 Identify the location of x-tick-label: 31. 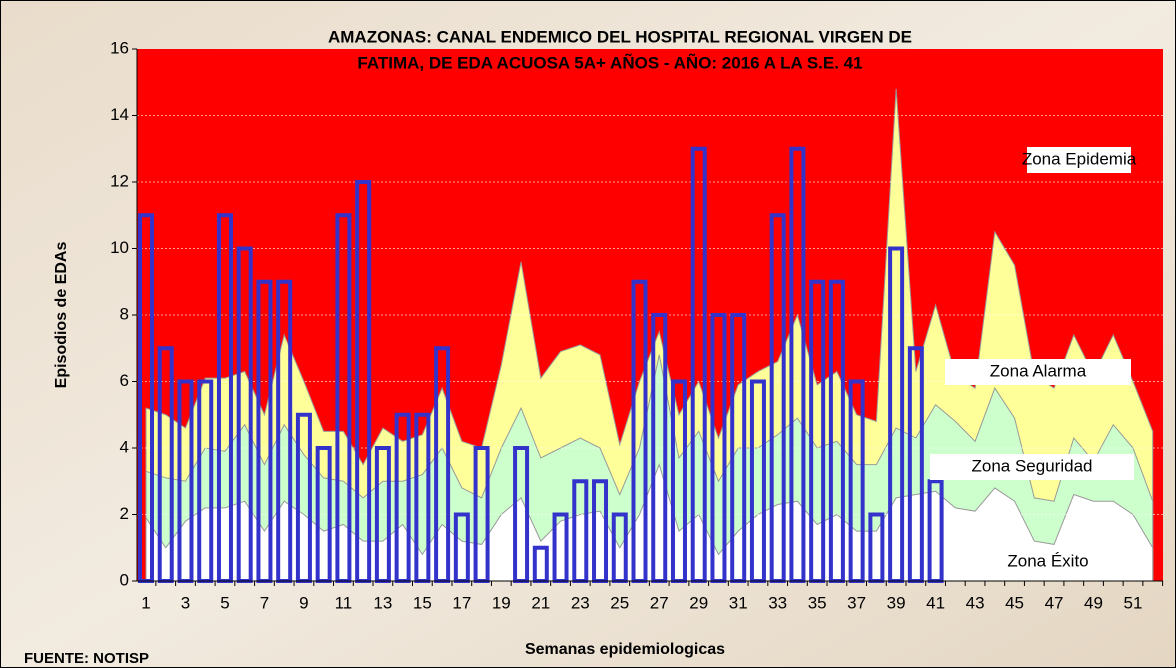
(738, 602).